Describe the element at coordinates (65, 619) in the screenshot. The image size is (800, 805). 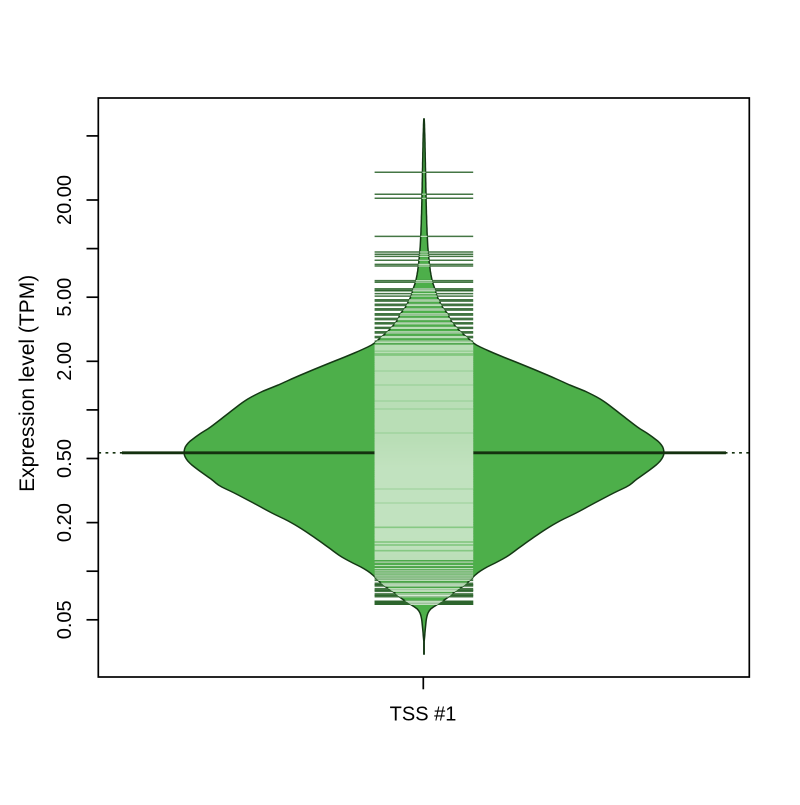
I see `svg-text: 0.05` at that location.